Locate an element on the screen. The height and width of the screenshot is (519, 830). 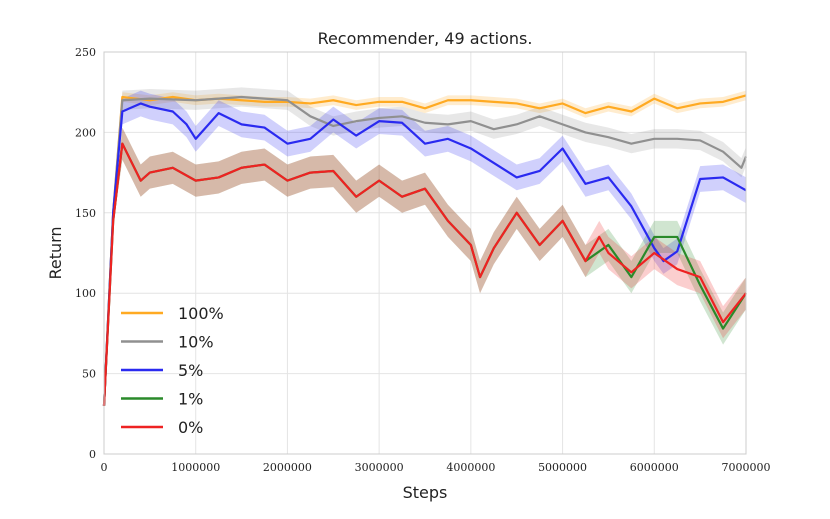
legend-label: 10% is located at coordinates (196, 342).